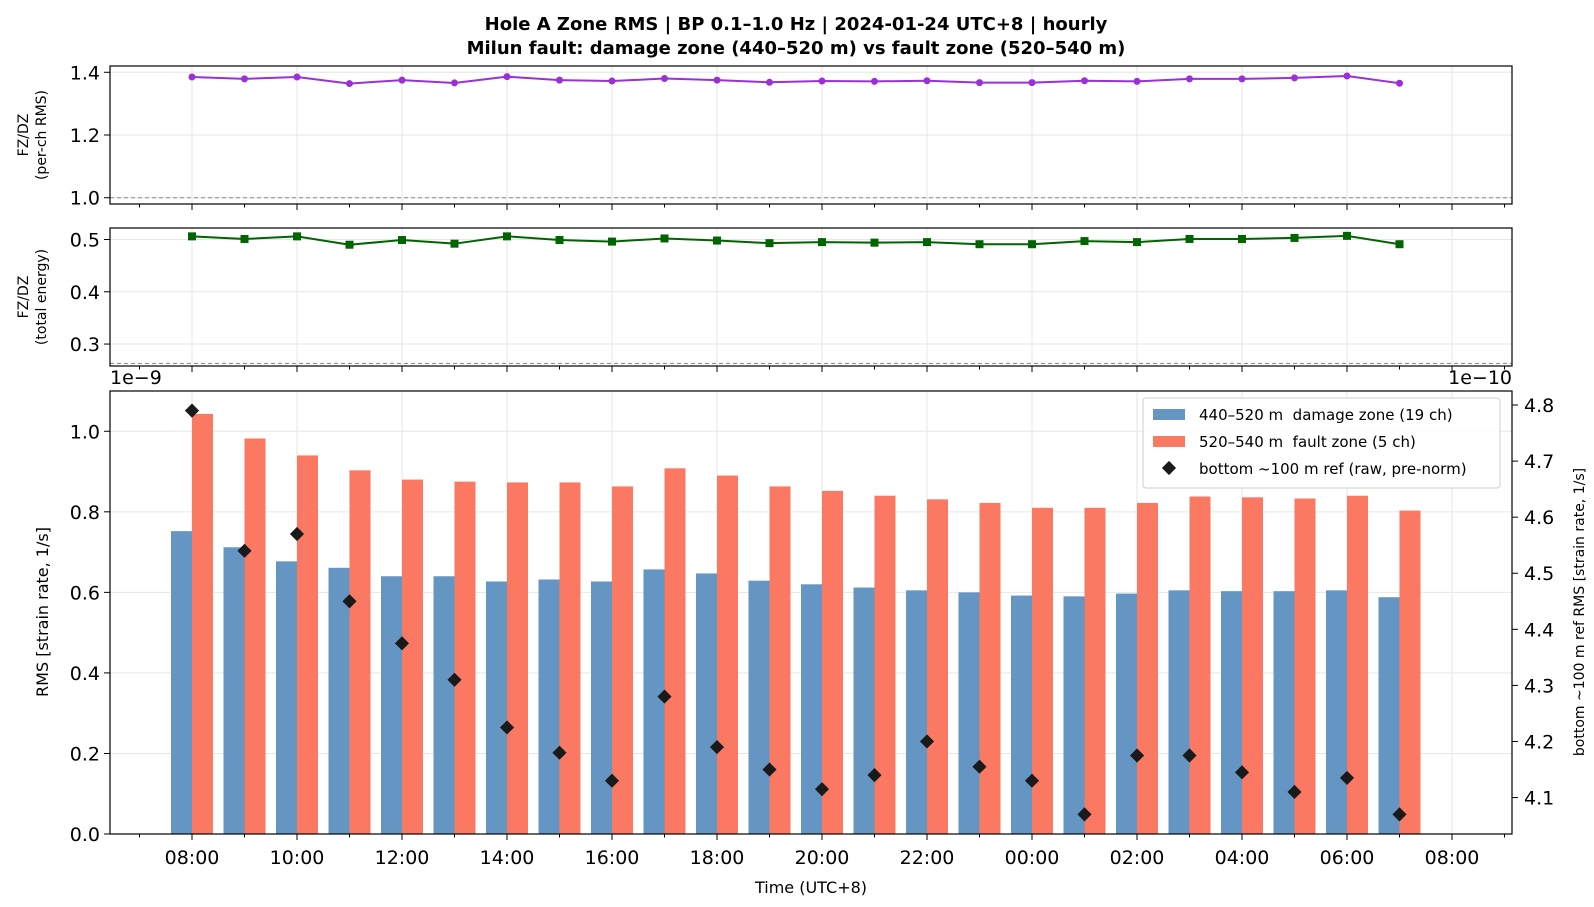 This screenshot has width=1594, height=907. I want to click on panel3-ylabel-right: bottom ~100 m ref RMS [strain rate, 1/s], so click(1580, 612).